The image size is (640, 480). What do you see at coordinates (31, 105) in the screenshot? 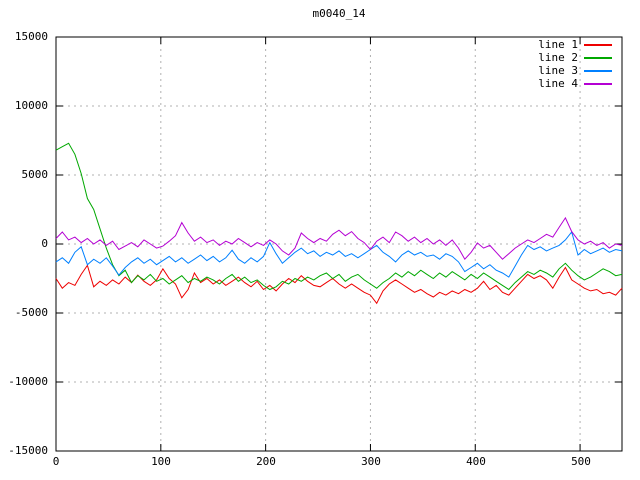
I see `y-tick-label-10000: 10000` at bounding box center [31, 105].